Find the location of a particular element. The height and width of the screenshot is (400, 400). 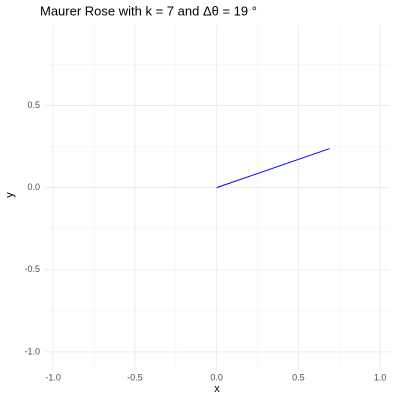

y-tick-label: -0.5 is located at coordinates (32, 269).